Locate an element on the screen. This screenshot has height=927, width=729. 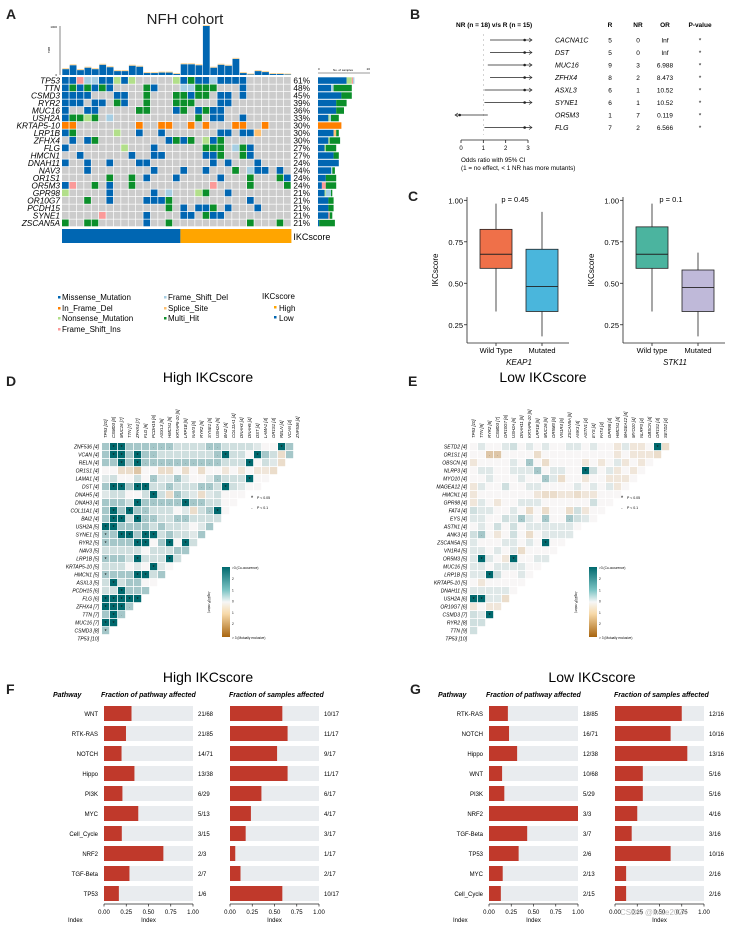
cooccurrence-title: High IKCscore is located at coordinates (208, 377).